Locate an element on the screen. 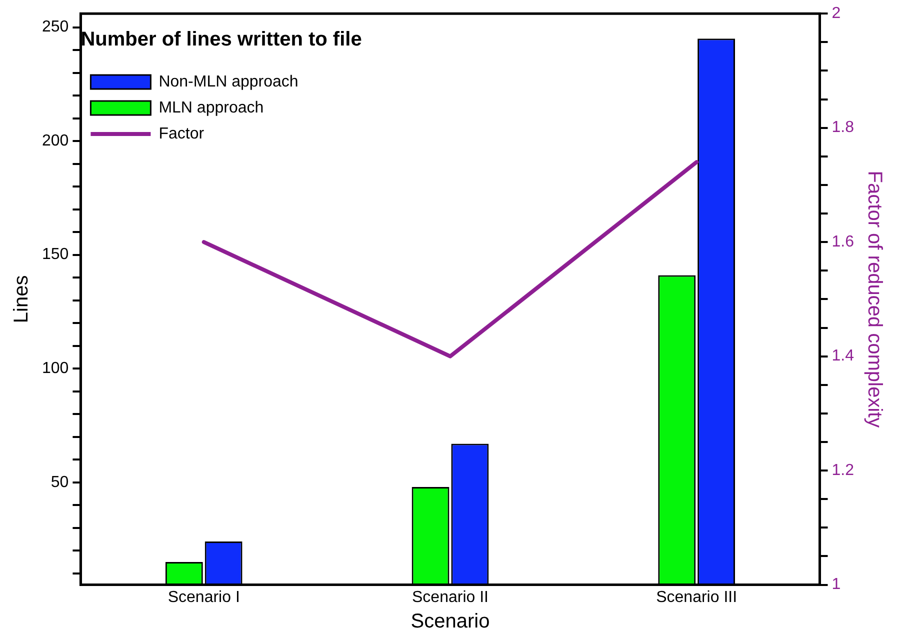 Image resolution: width=898 pixels, height=638 pixels. legend-label: MLN approach is located at coordinates (211, 107).